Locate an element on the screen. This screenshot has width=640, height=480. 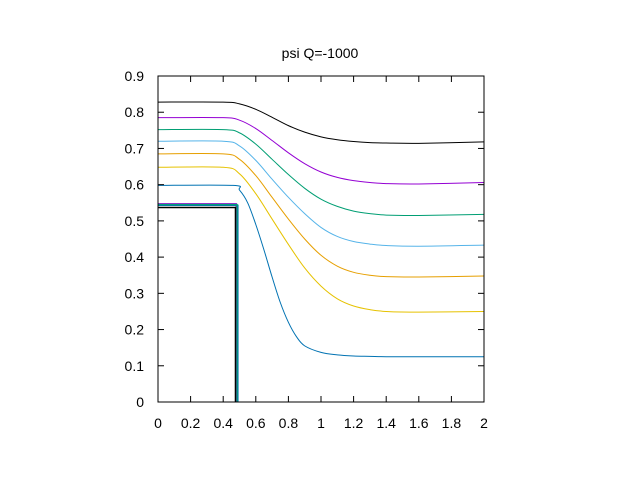
x-tick-label: 0.4 is located at coordinates (223, 423).